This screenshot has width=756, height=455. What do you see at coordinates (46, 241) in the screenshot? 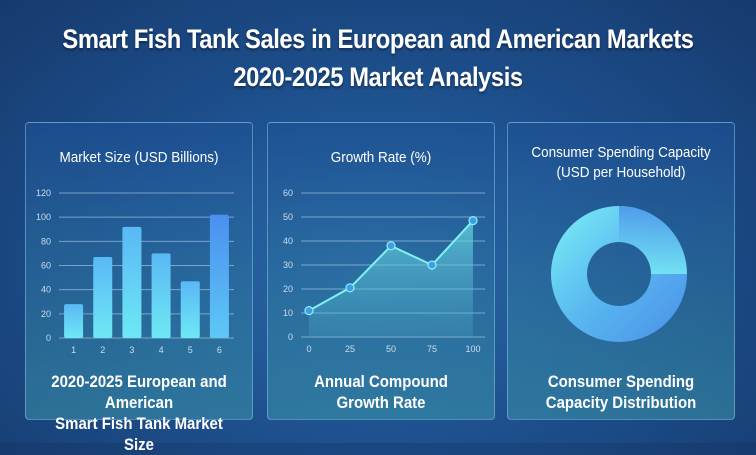
I see `y-tick-label: 80` at bounding box center [46, 241].